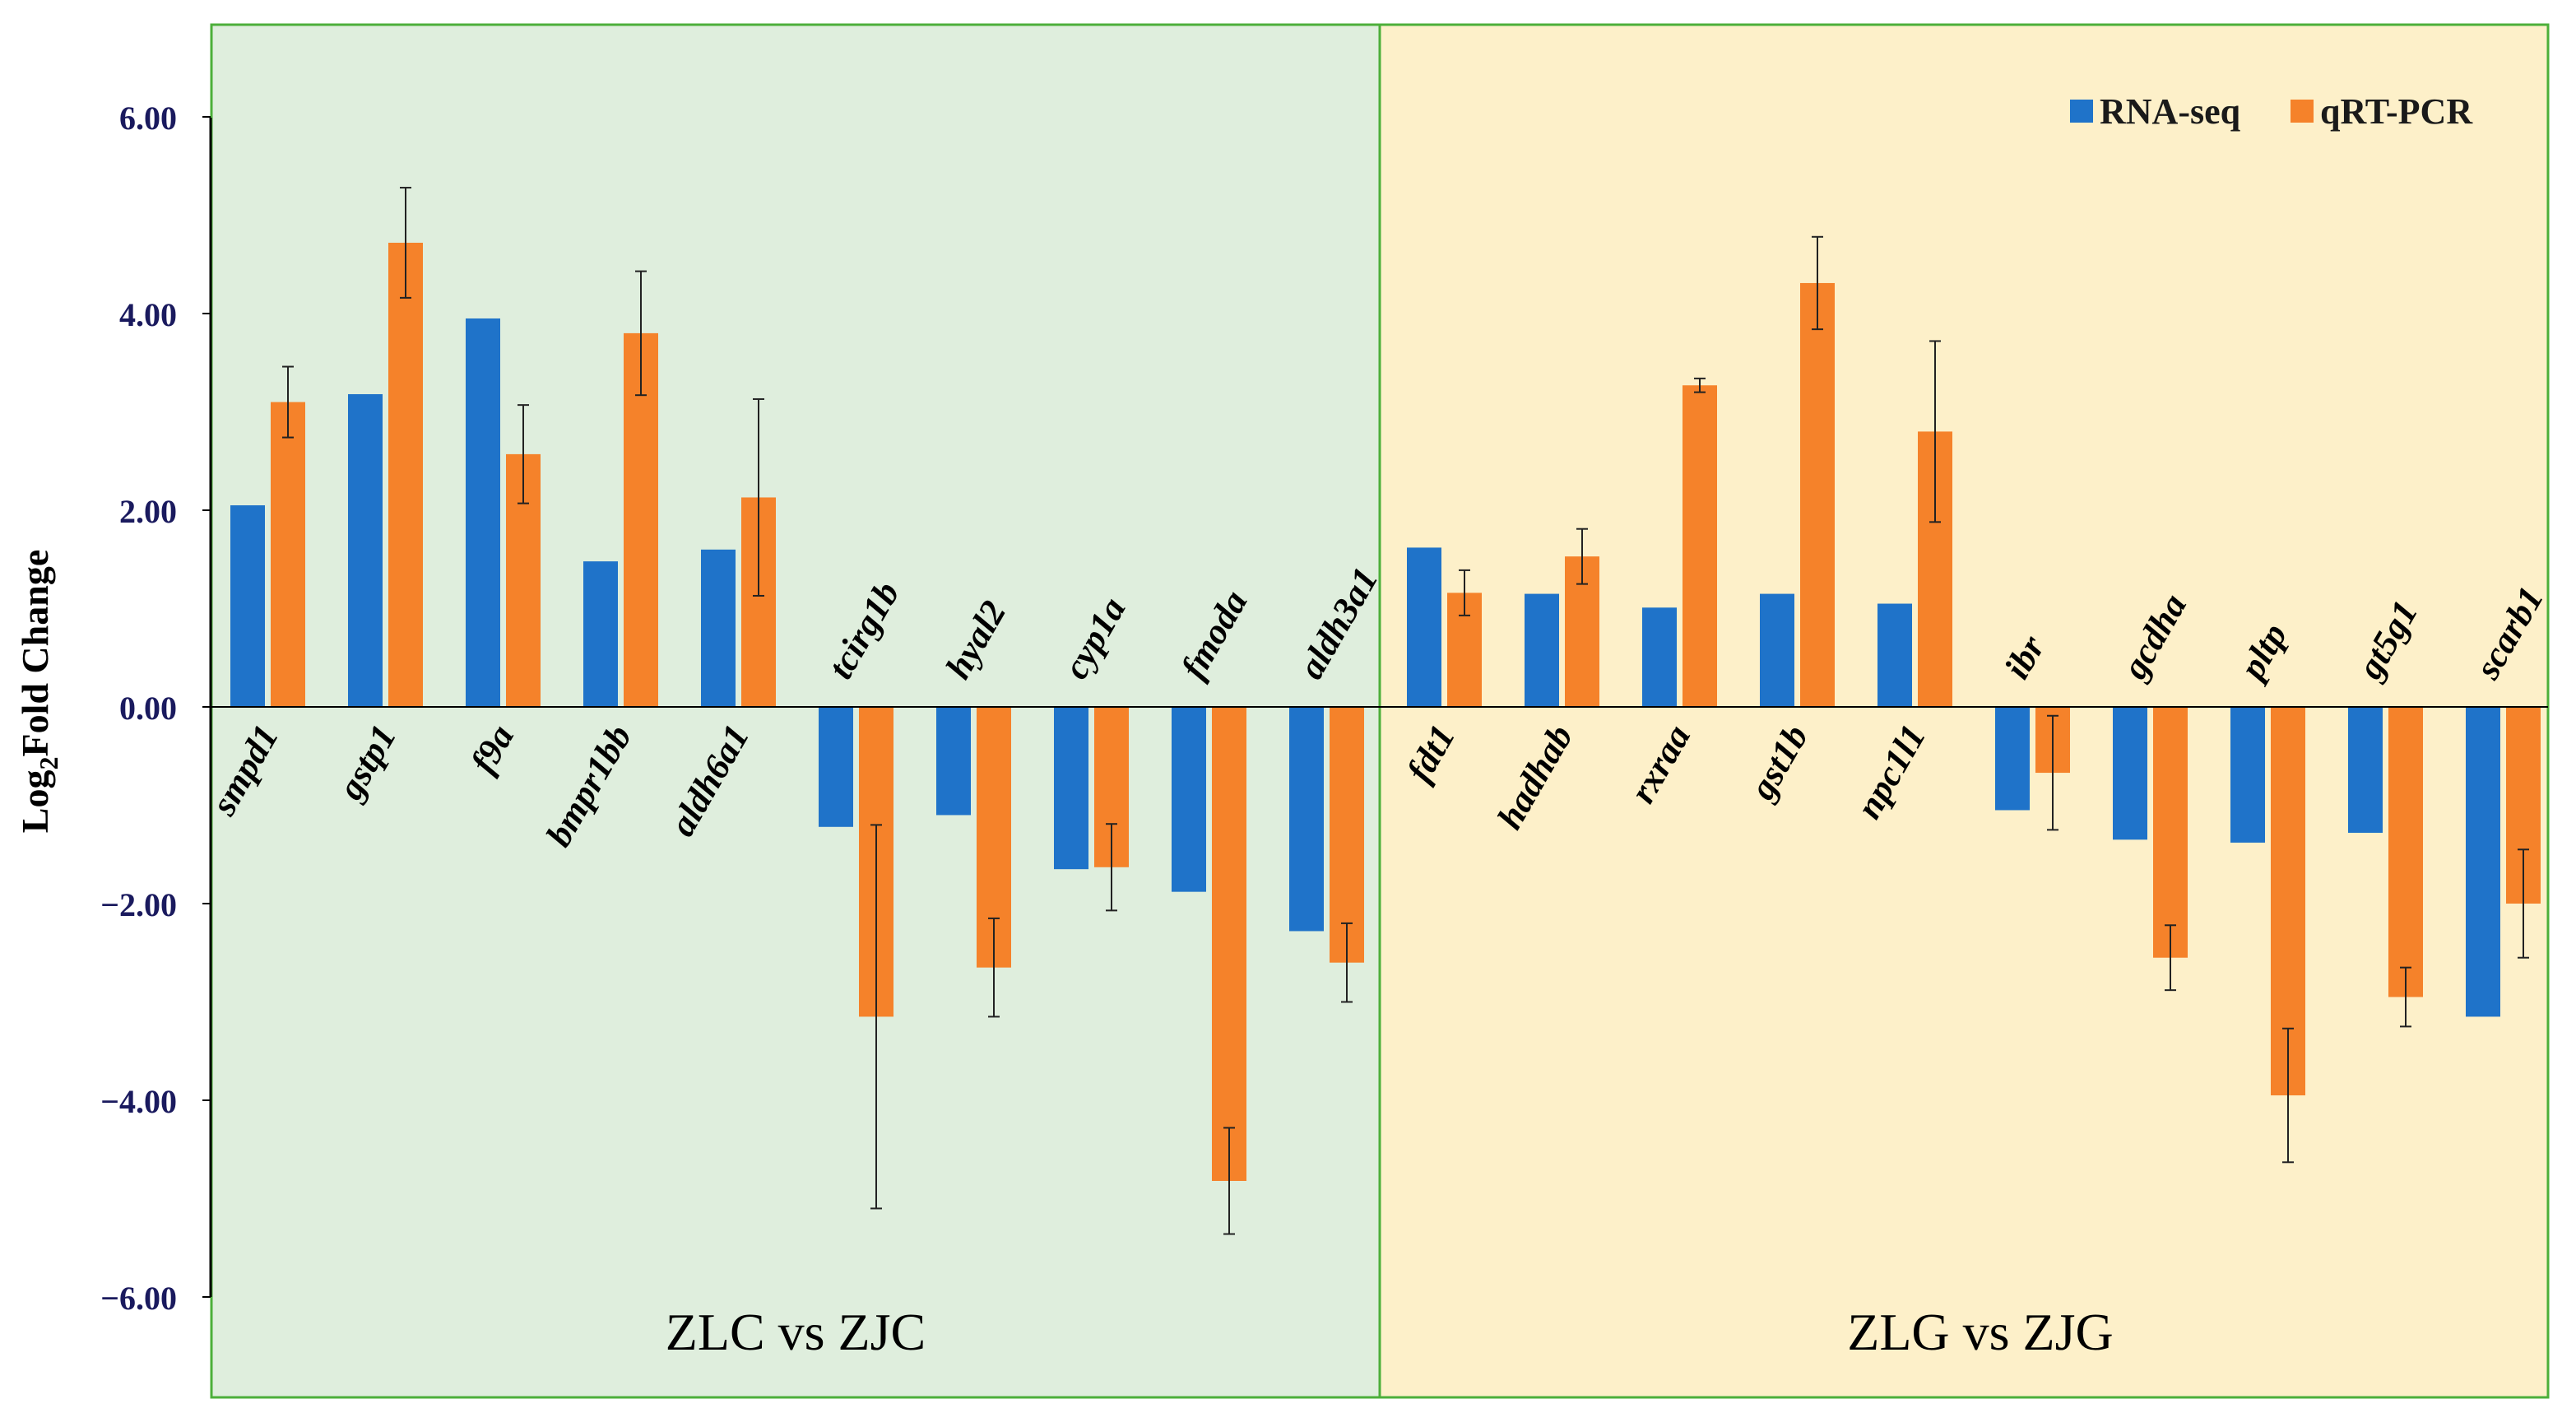  I want to click on bar-qrt-pcr-gst1b, so click(1818, 495).